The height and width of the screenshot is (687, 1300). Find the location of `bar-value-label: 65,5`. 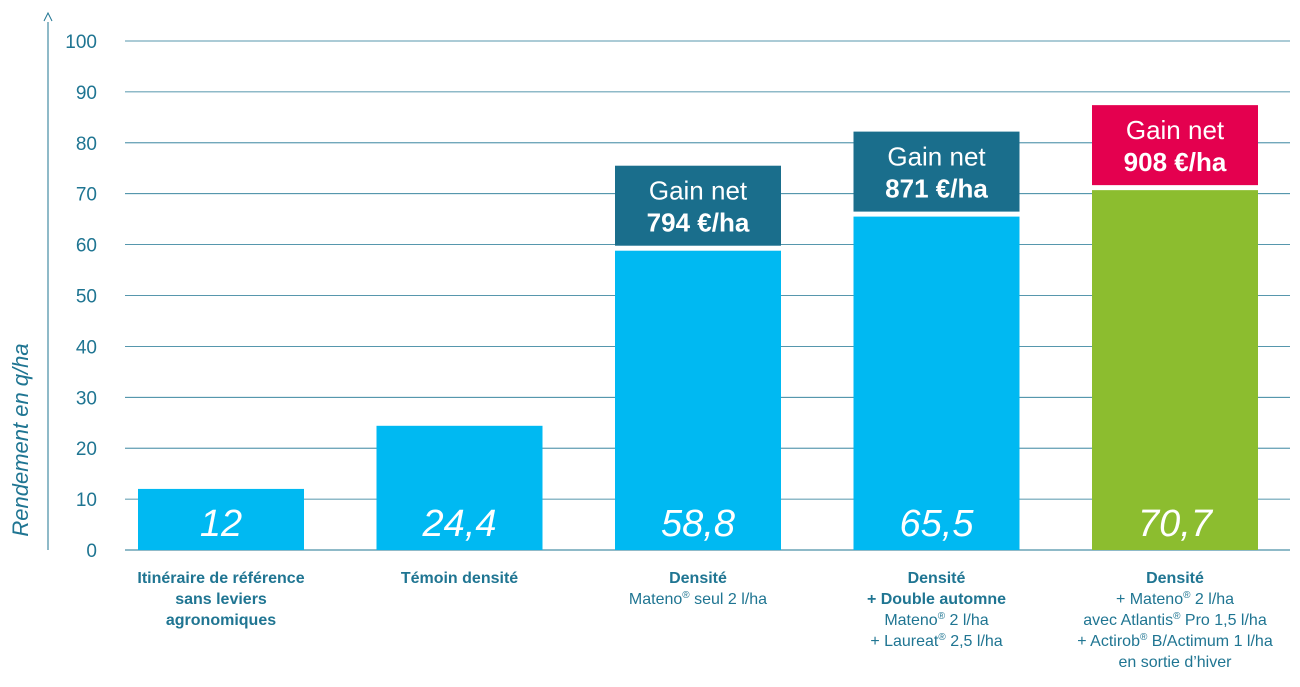

bar-value-label: 65,5 is located at coordinates (937, 524).